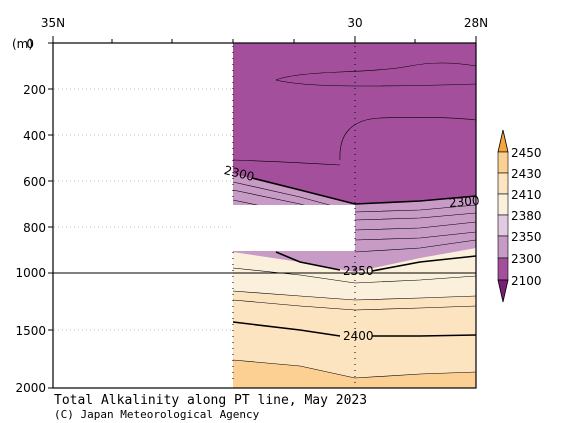 Image resolution: width=570 pixels, height=423 pixels. I want to click on colorbar-label-2450: 2450, so click(526, 153).